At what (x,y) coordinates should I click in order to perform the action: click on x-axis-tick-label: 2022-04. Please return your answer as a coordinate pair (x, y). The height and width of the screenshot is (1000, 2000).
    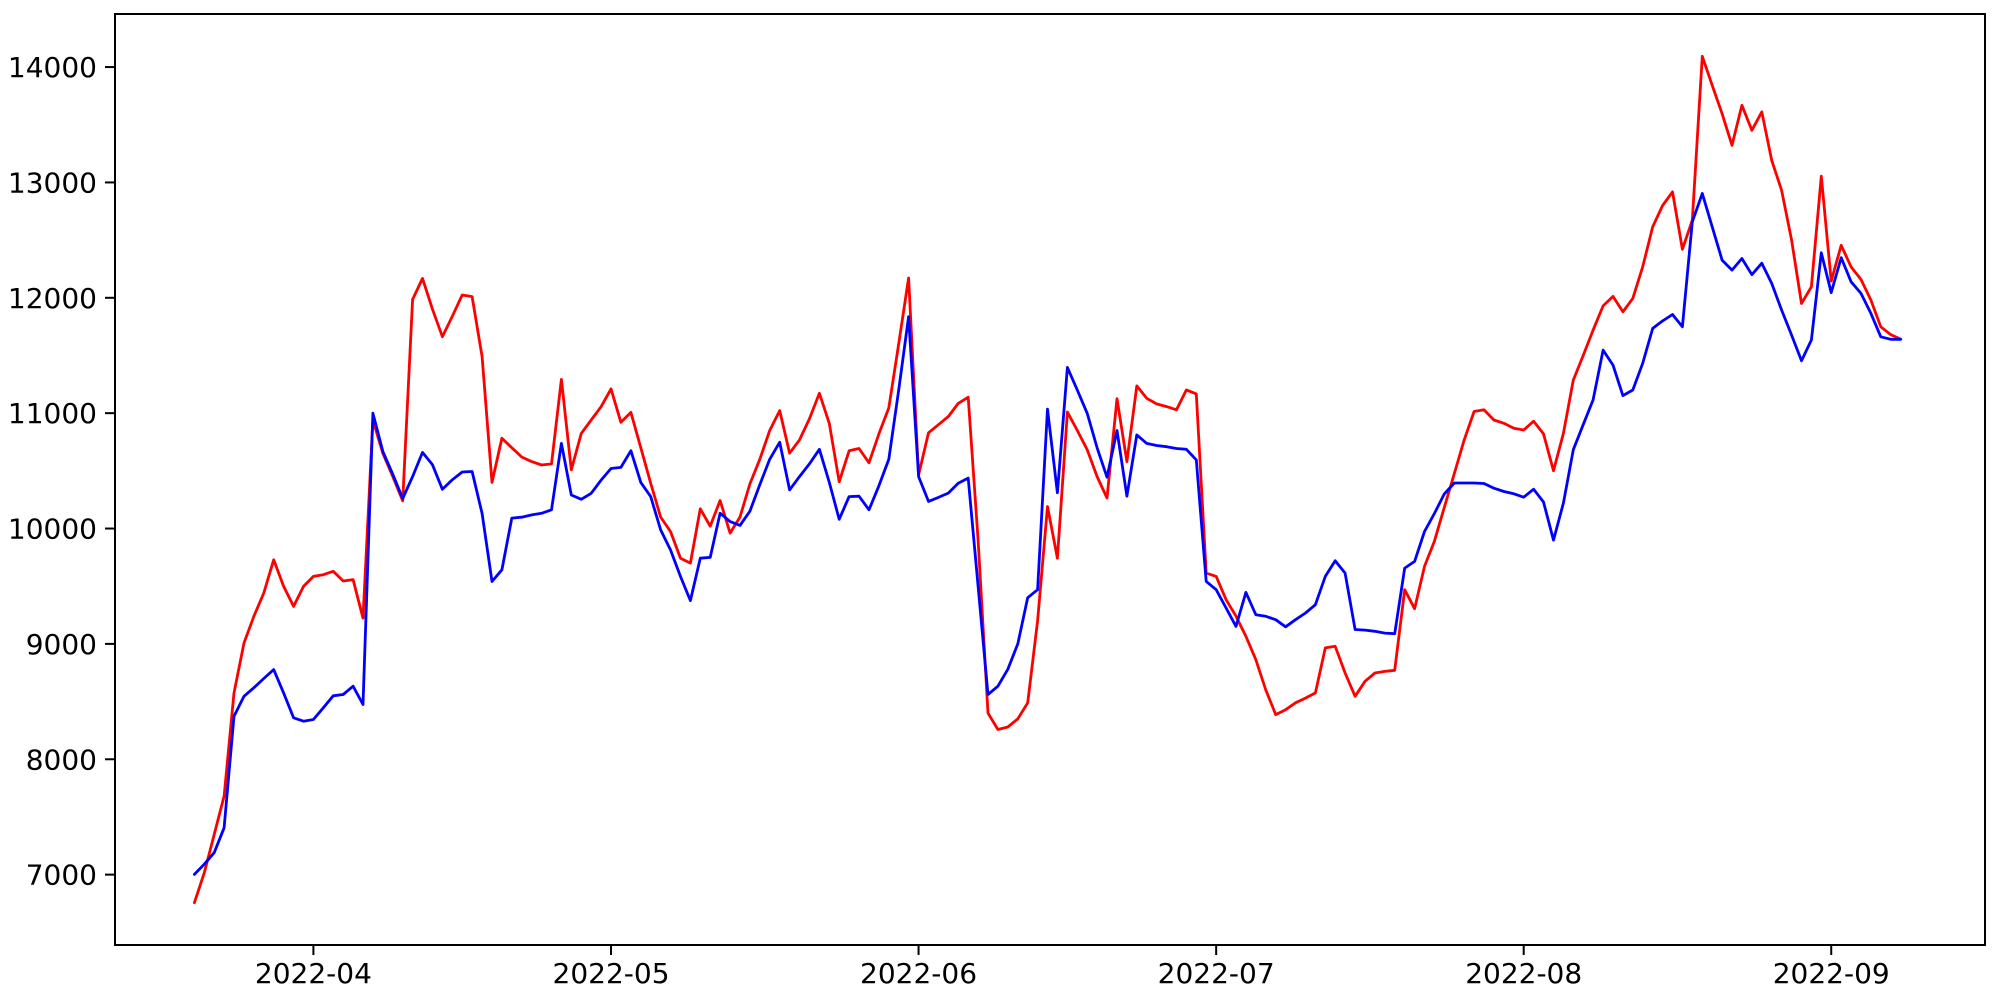
    Looking at the image, I should click on (313, 973).